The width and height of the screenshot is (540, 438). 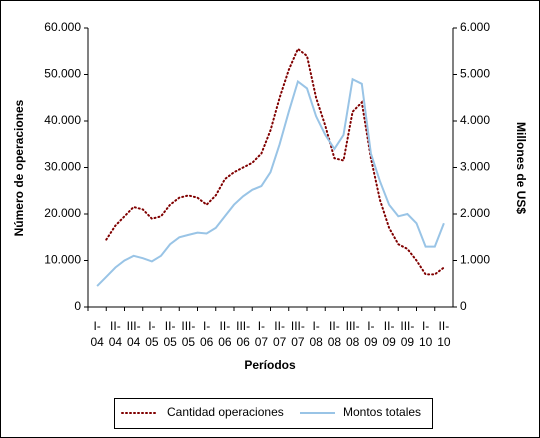 I want to click on y-tick-label: 30.000, so click(x=62, y=167).